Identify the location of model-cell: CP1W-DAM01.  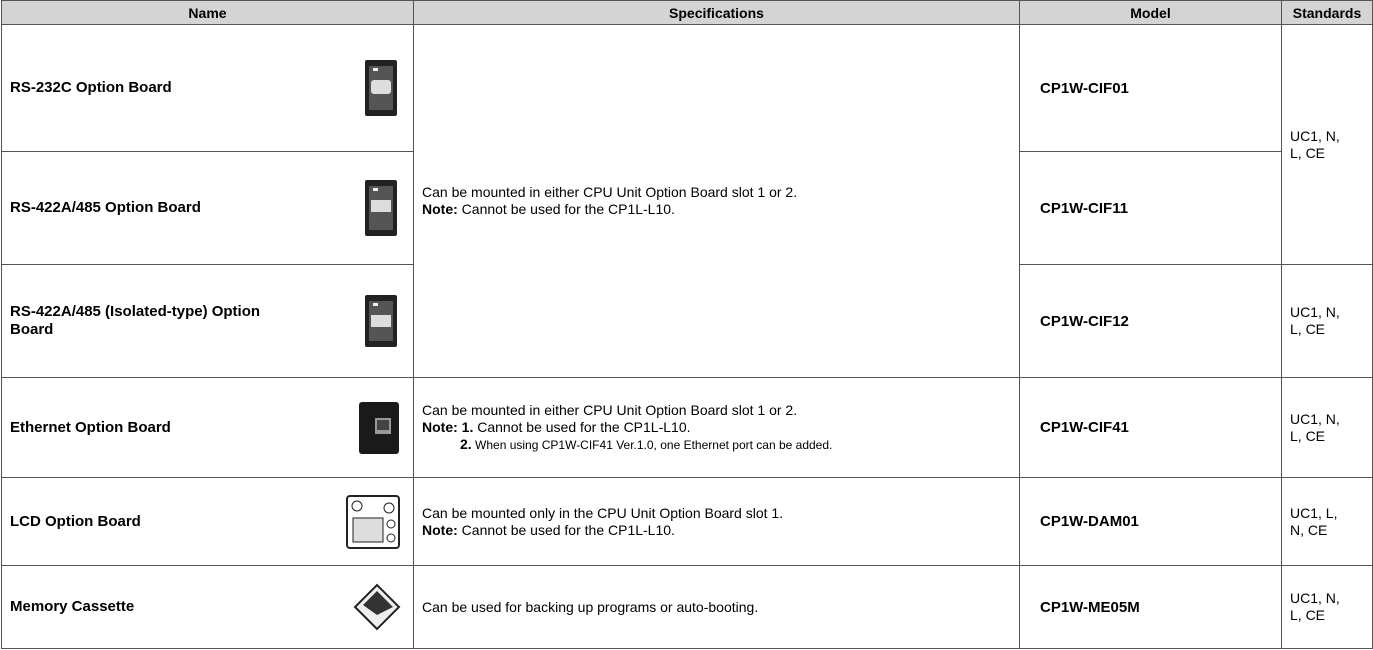
(1150, 521).